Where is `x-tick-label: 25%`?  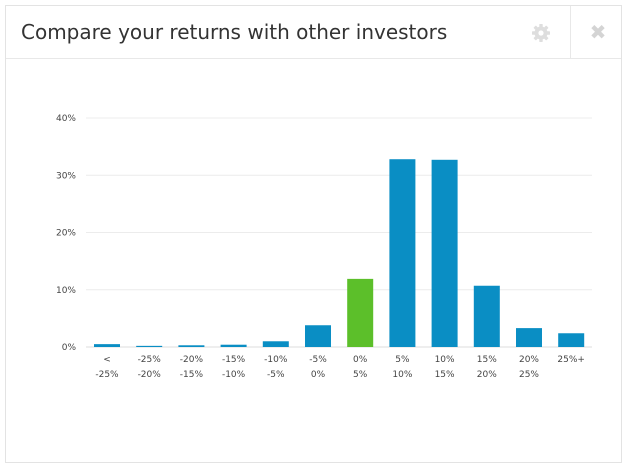 x-tick-label: 25% is located at coordinates (529, 375).